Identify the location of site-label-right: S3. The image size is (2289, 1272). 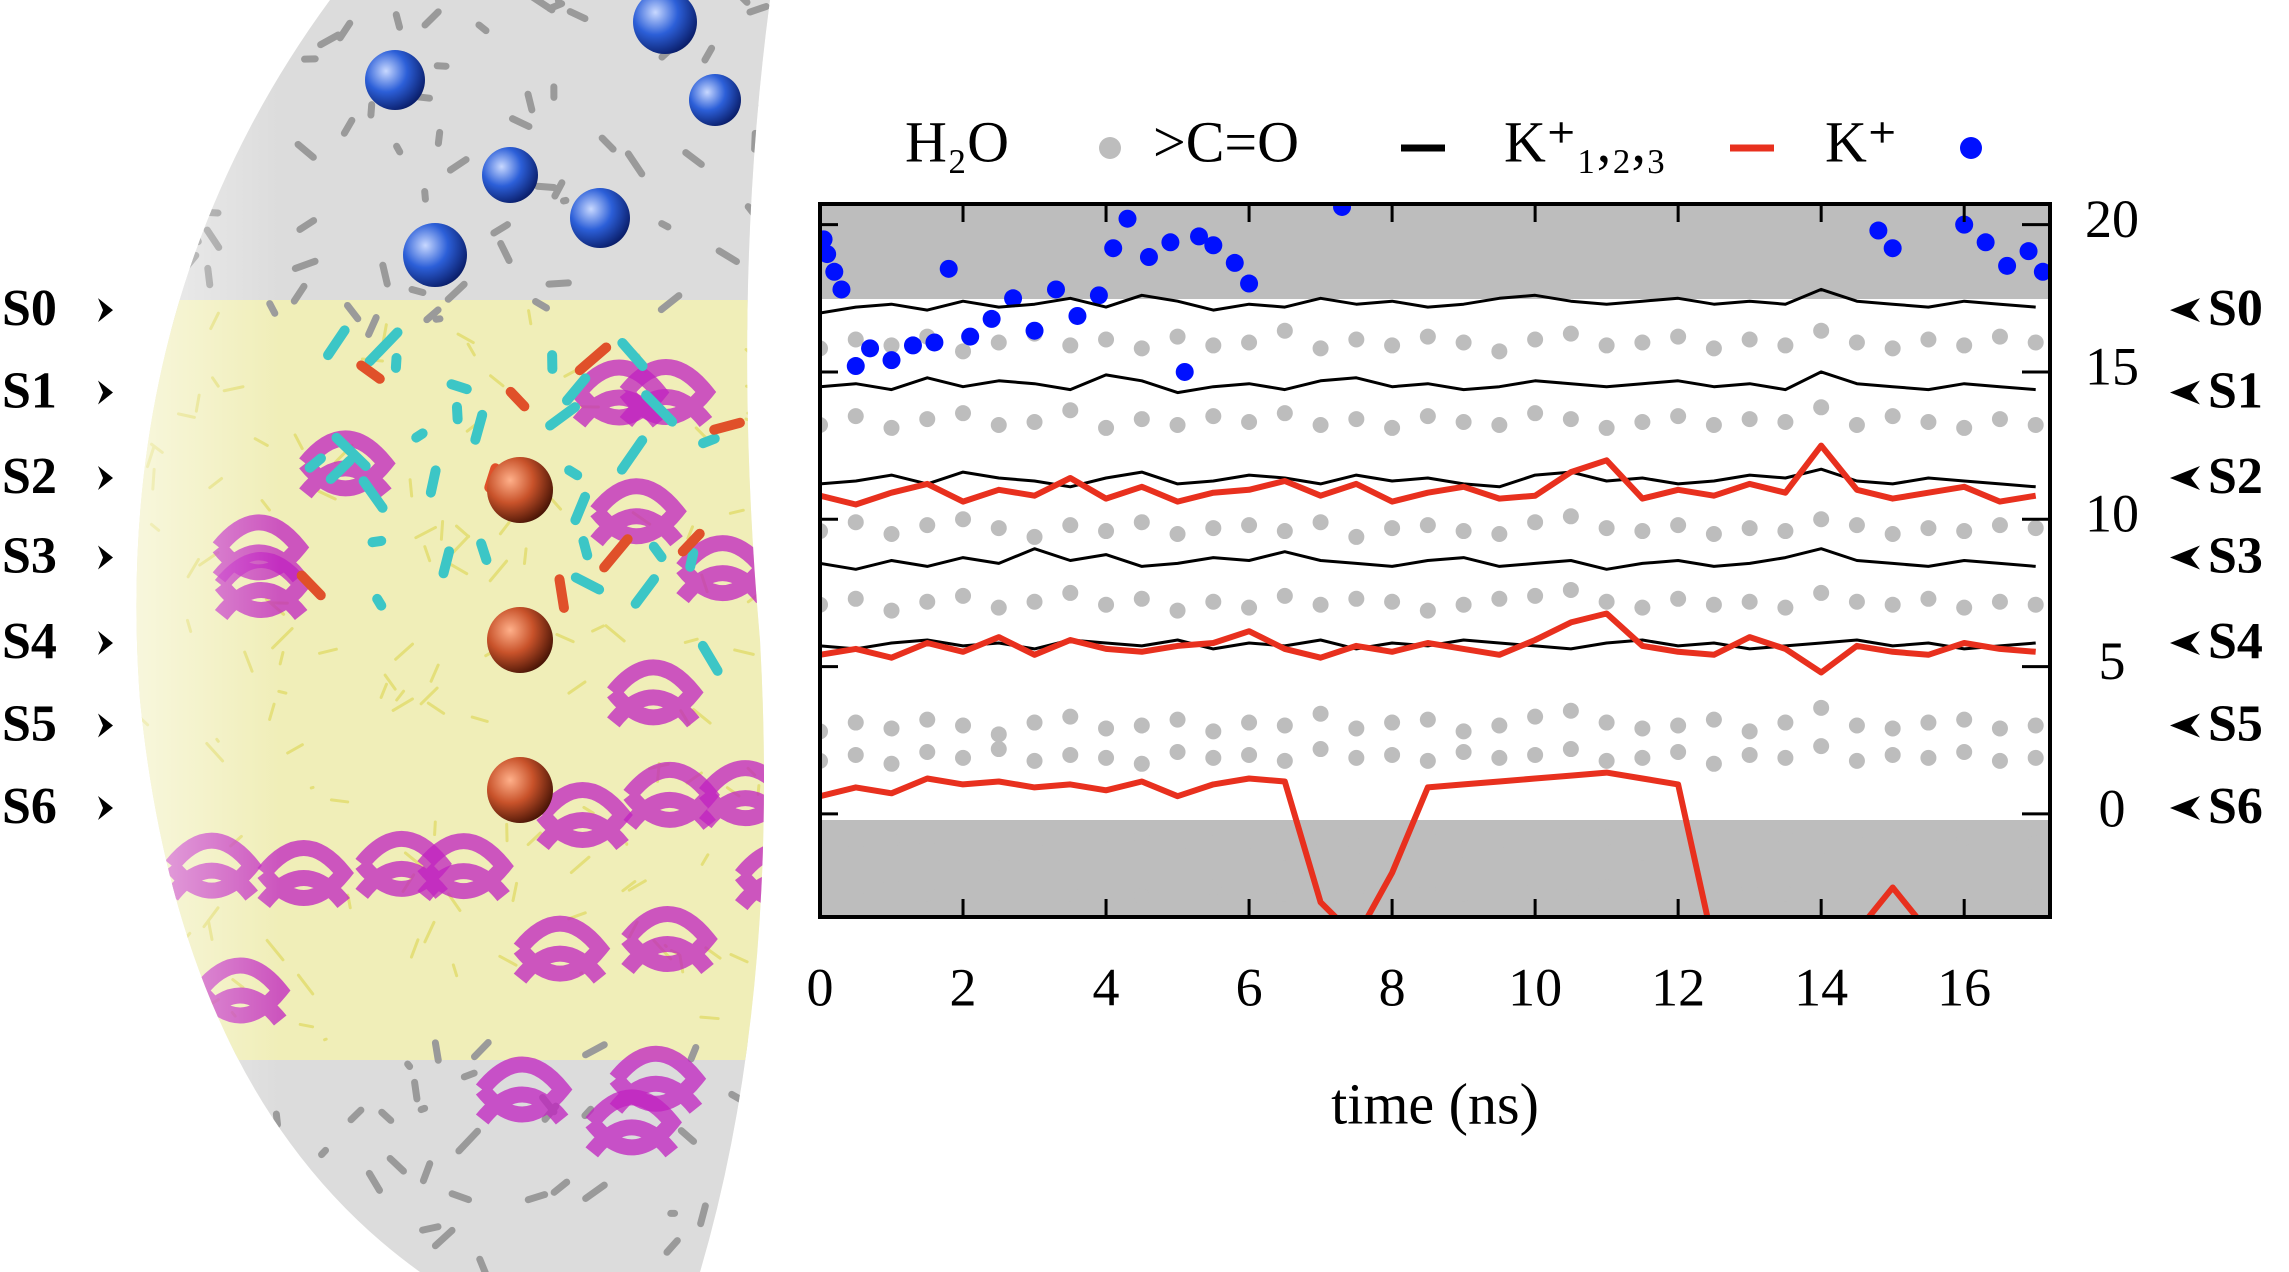
(2235, 555).